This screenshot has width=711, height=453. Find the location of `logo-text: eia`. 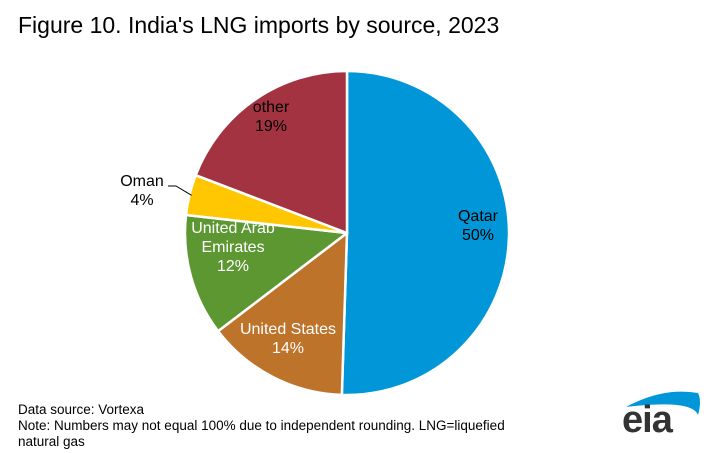

logo-text: eia is located at coordinates (647, 420).